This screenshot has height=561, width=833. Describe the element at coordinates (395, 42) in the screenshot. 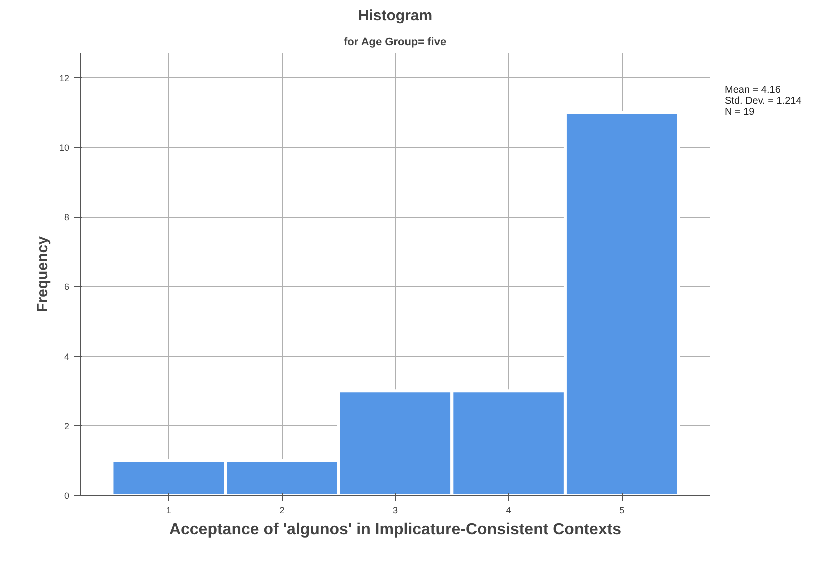

I see `chart-subtitle: for Age Group= five` at that location.